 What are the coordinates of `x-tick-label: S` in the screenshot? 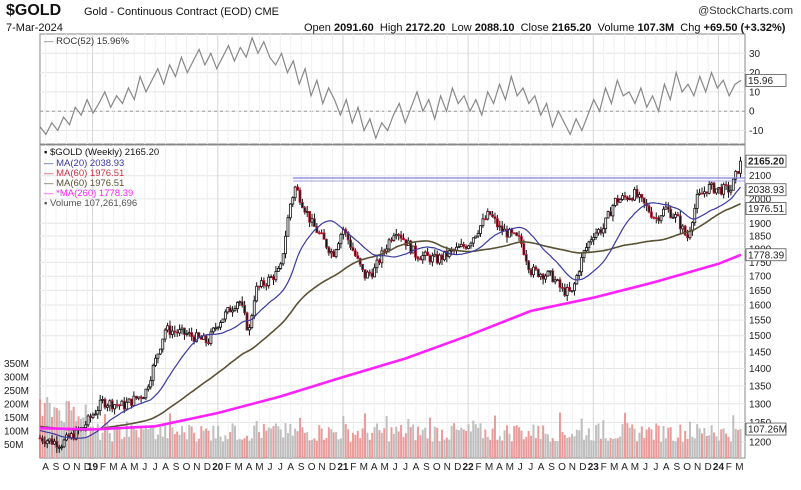 It's located at (551, 467).